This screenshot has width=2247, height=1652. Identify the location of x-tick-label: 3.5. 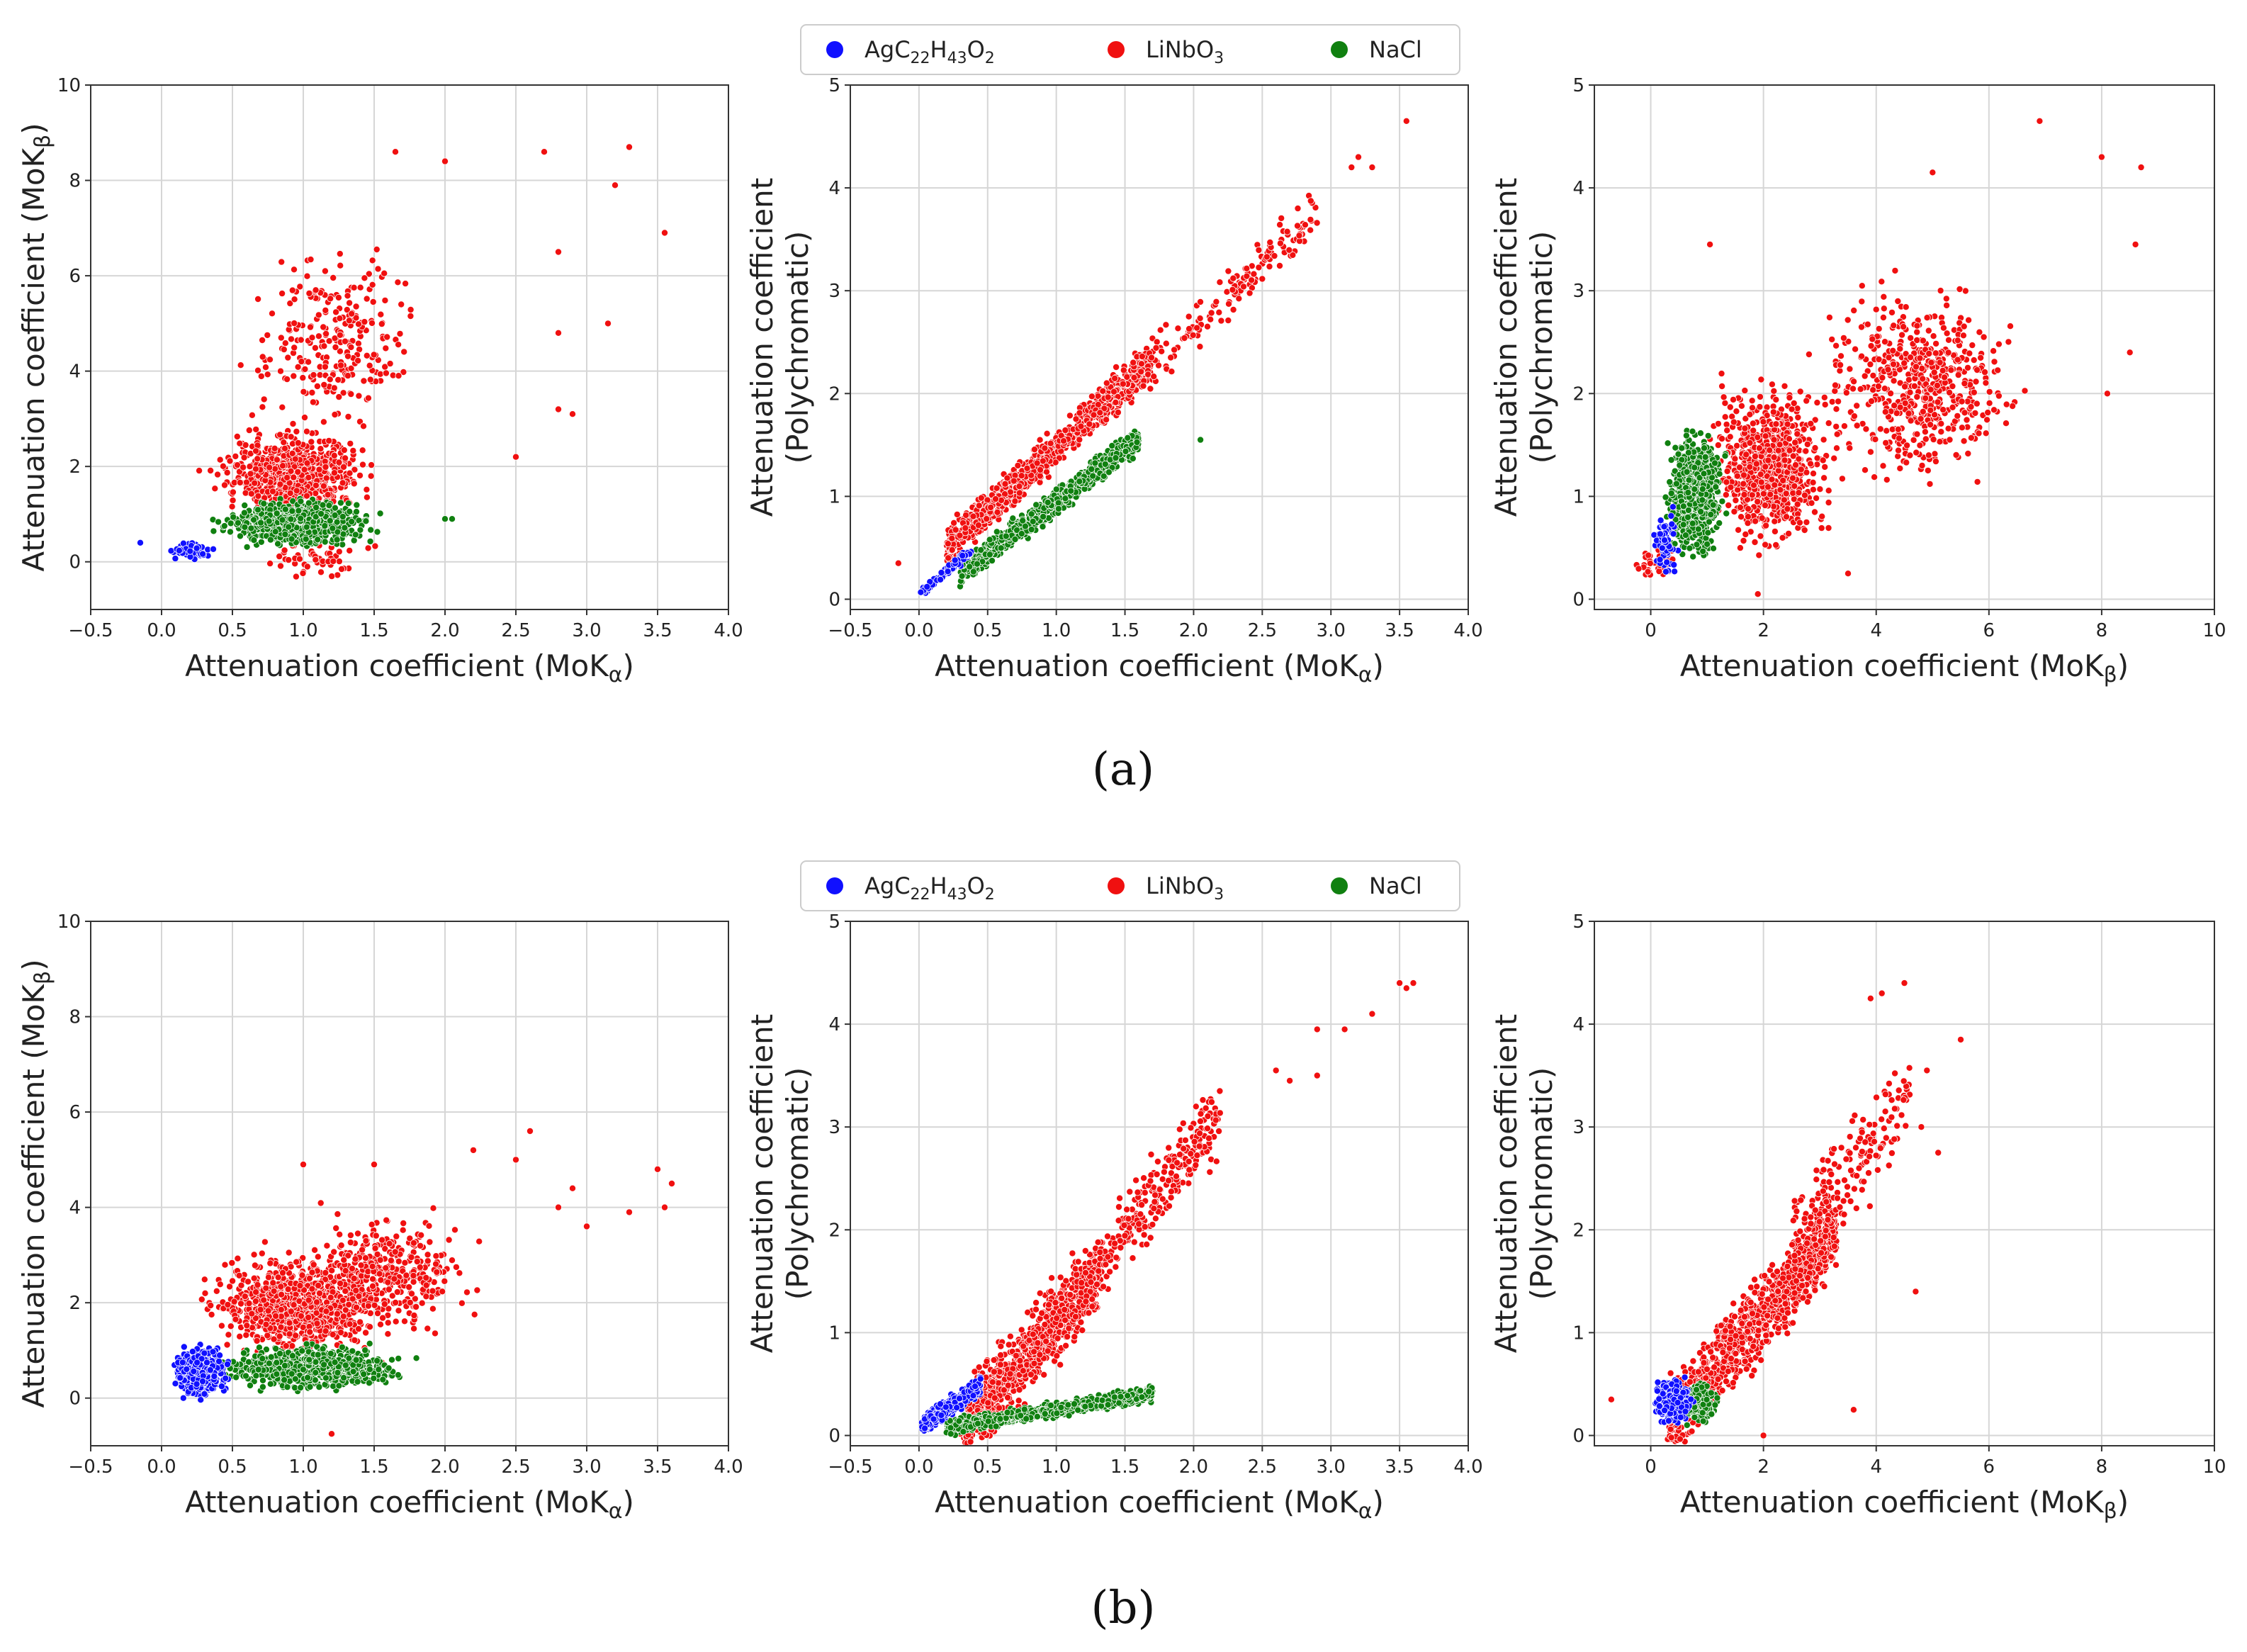
(1399, 630).